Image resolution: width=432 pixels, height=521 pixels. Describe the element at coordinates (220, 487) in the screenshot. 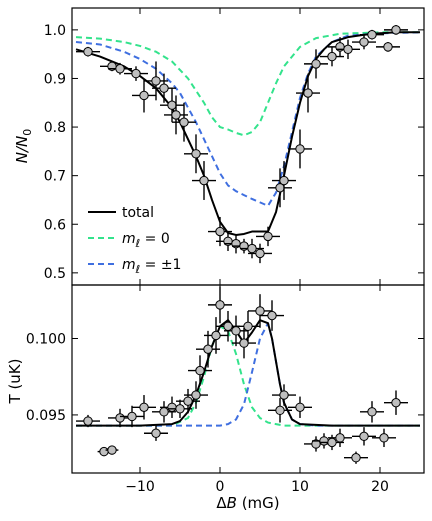

I see `x-tick-label: 0` at that location.